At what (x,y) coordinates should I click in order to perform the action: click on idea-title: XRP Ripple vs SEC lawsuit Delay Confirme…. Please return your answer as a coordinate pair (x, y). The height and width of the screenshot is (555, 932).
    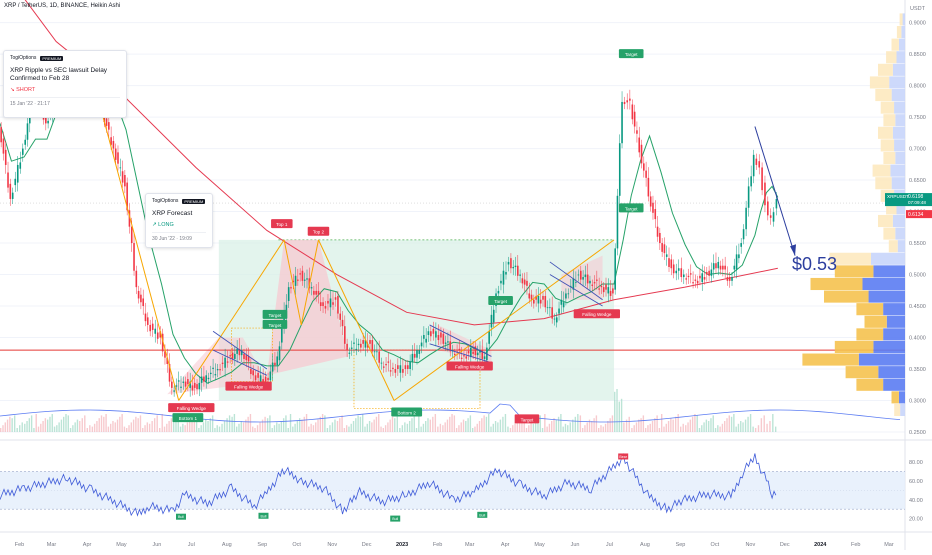
    Looking at the image, I should click on (59, 74).